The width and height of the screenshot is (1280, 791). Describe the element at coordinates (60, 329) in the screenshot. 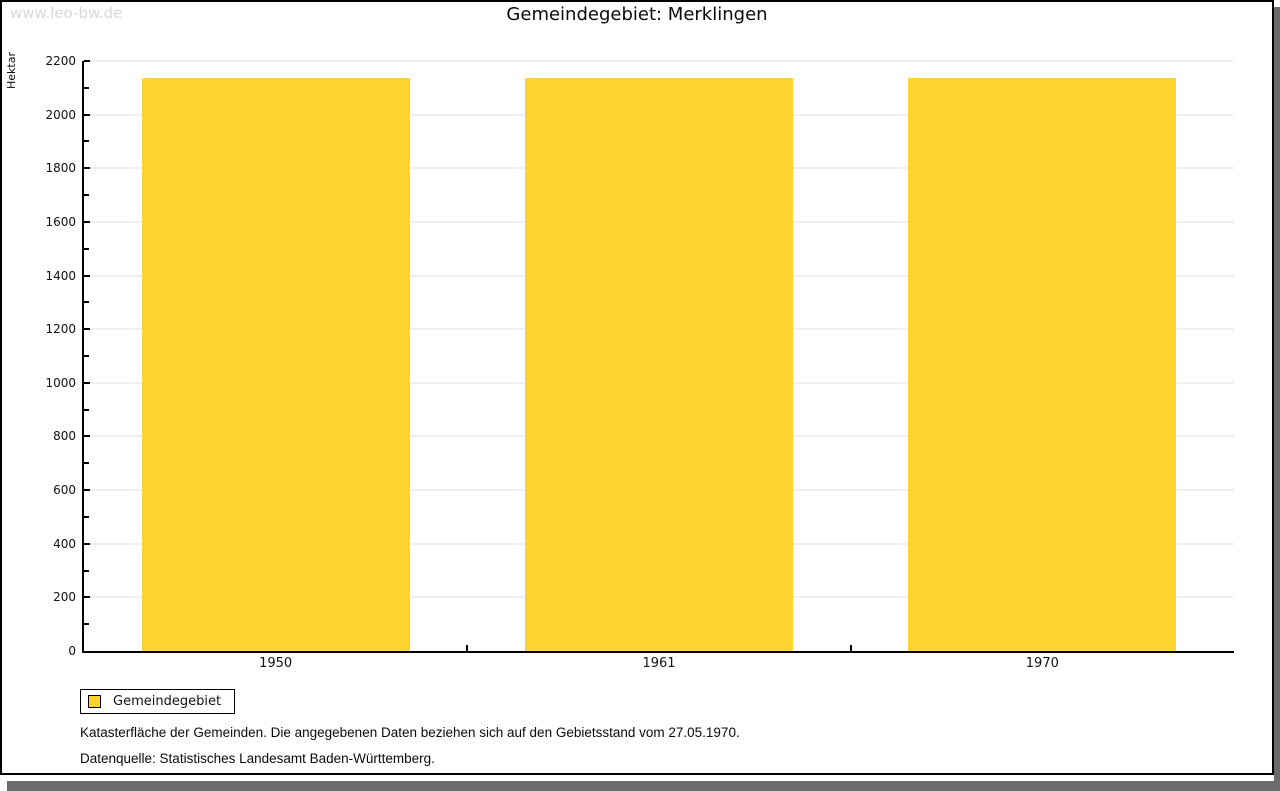

I see `y-tick-label: 1200` at that location.